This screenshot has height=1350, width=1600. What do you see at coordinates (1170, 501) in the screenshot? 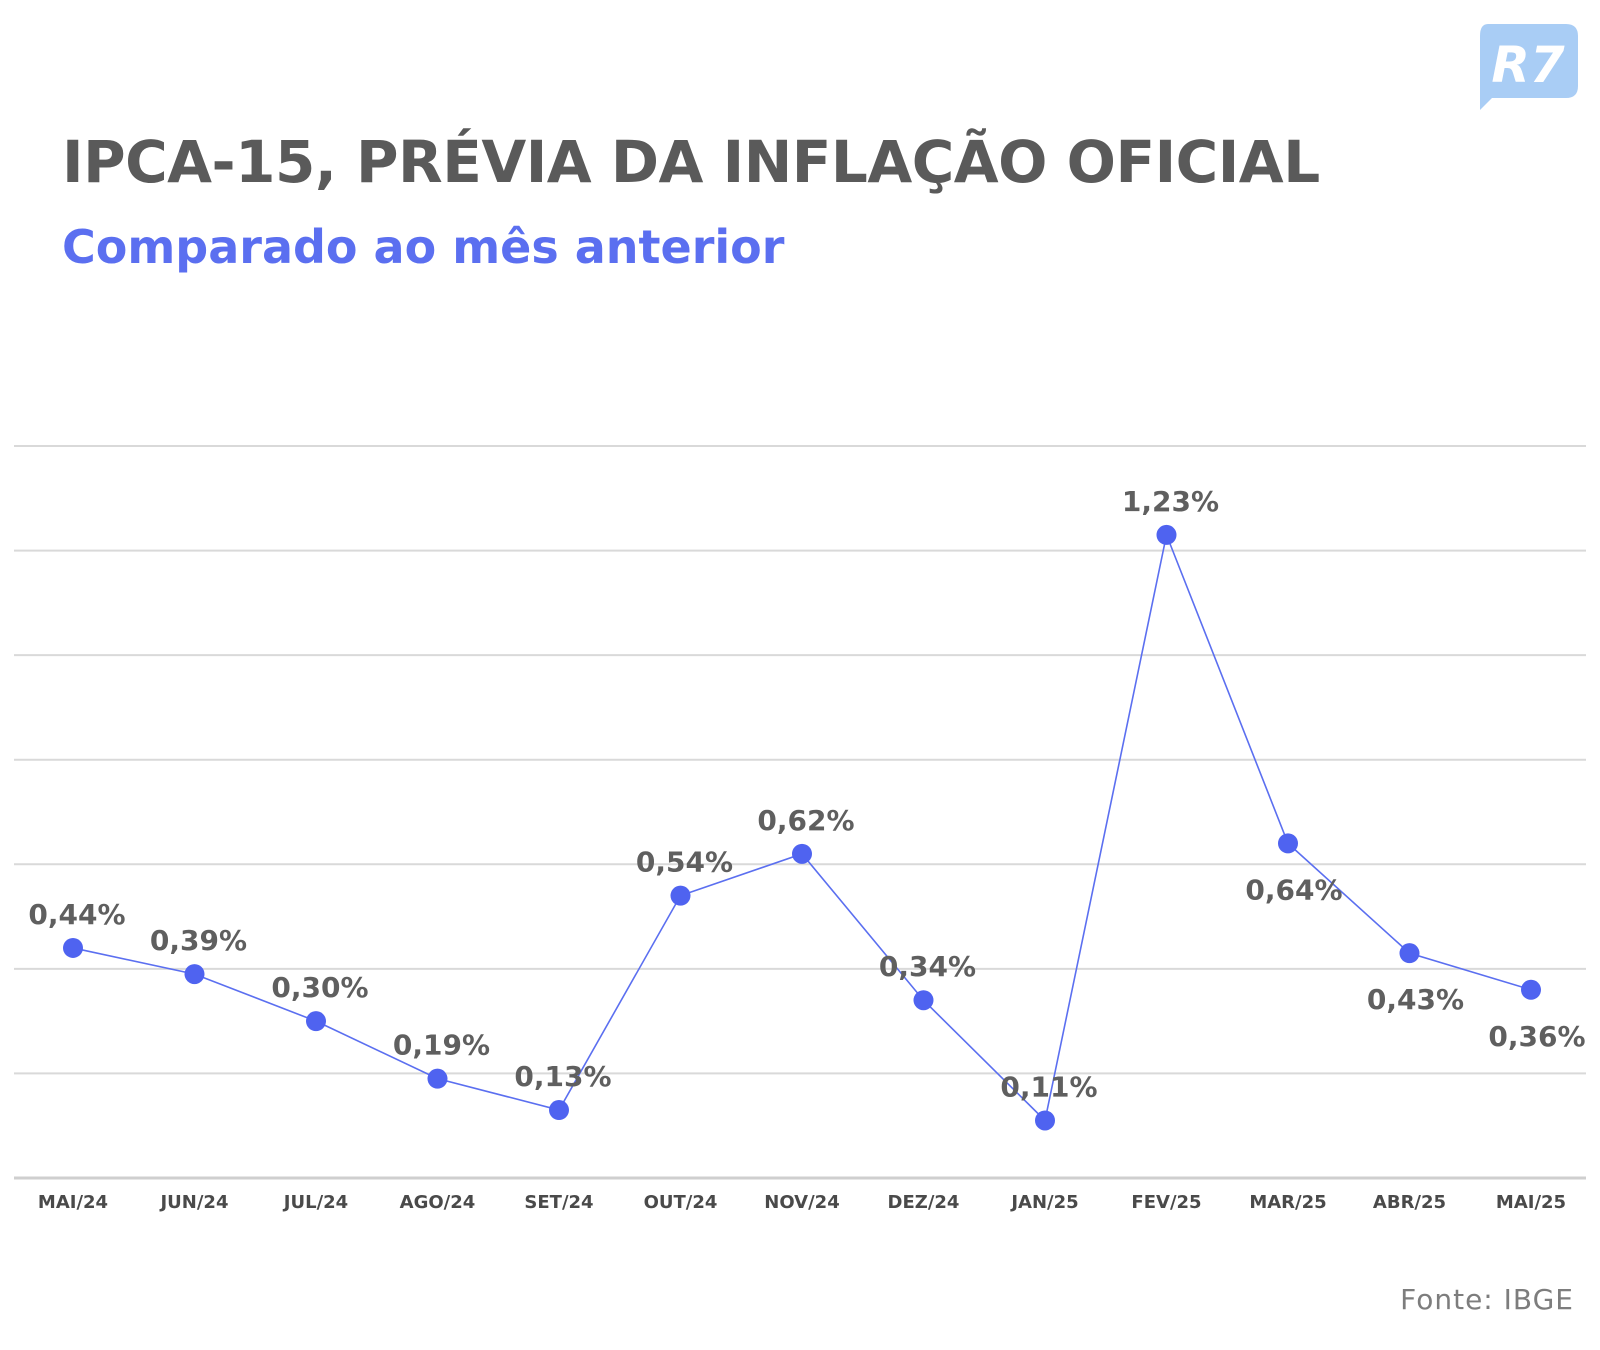
I see `data-label: 1,23%` at bounding box center [1170, 501].